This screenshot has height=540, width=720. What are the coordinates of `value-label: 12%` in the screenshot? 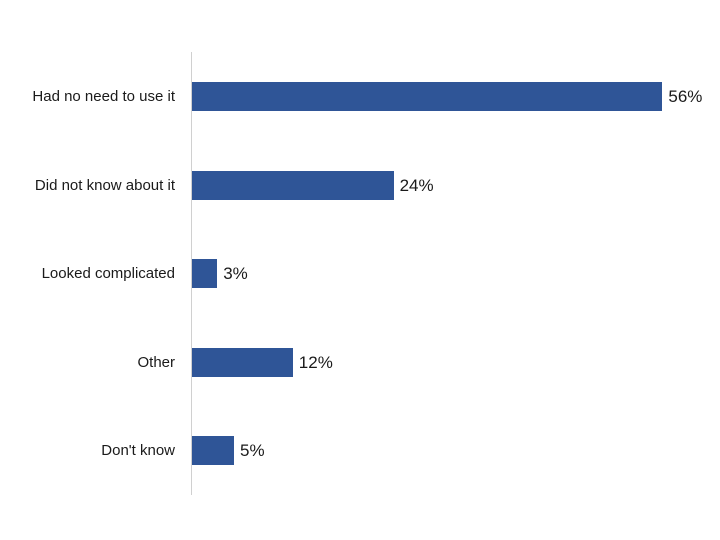 It's located at (315, 362).